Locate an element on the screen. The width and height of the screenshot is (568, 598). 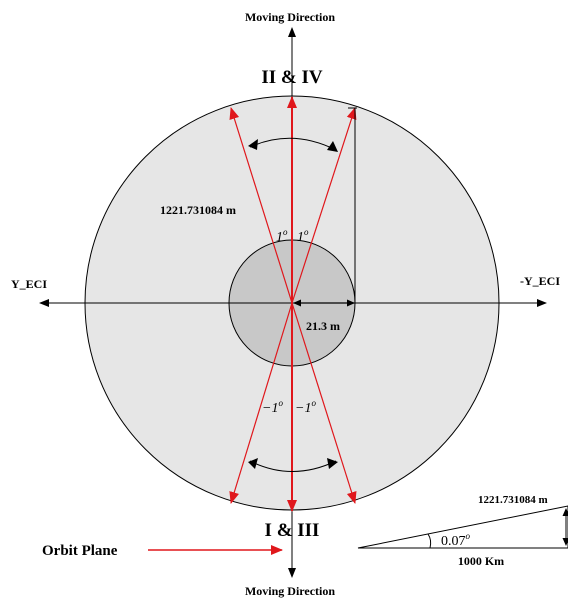
moving-direction-top-label: Moving Direction is located at coordinates (290, 17).